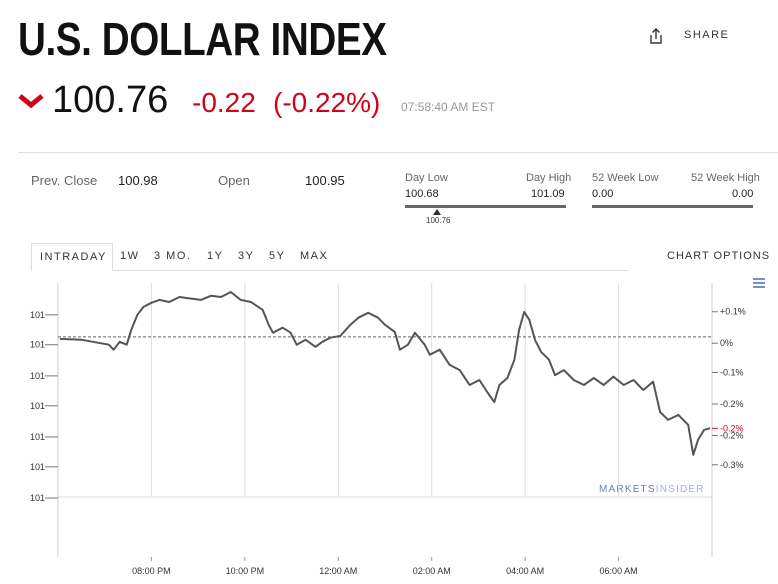 The height and width of the screenshot is (584, 778). What do you see at coordinates (130, 256) in the screenshot?
I see `tab: 1W` at bounding box center [130, 256].